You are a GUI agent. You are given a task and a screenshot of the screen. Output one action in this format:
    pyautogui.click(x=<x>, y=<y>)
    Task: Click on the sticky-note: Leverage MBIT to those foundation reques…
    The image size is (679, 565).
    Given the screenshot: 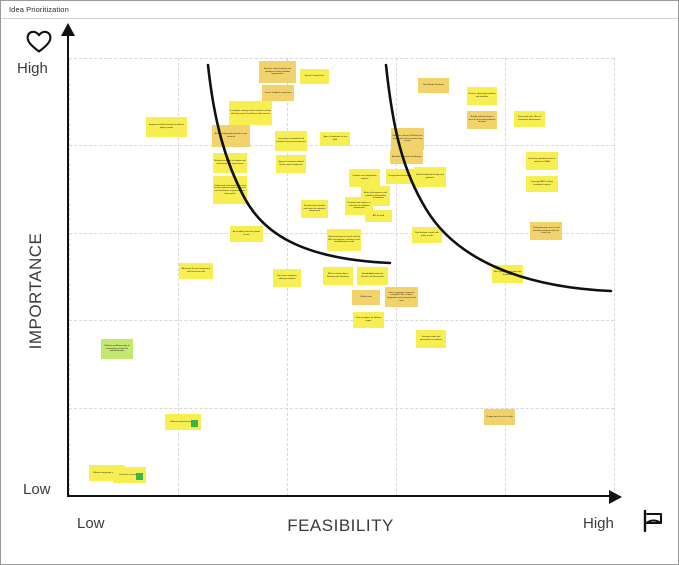 What is the action you would take?
    pyautogui.click(x=542, y=184)
    